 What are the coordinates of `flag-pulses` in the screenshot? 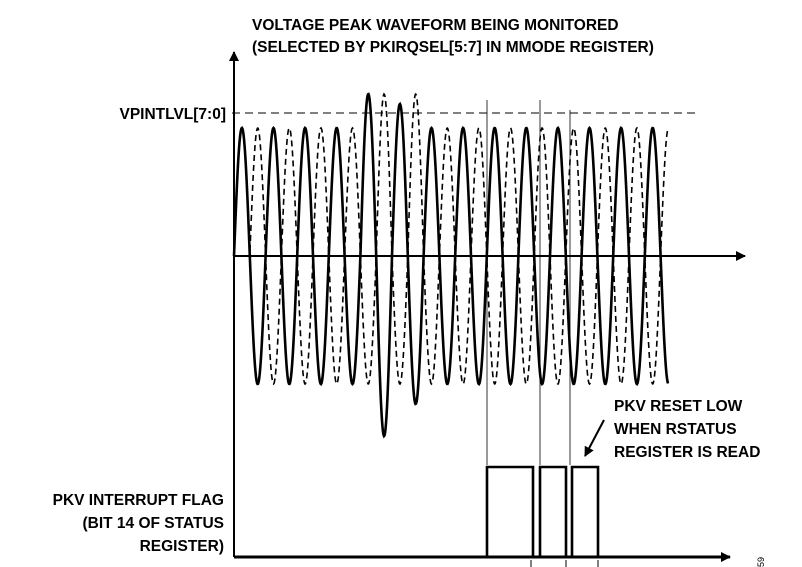 It's located at (542, 511).